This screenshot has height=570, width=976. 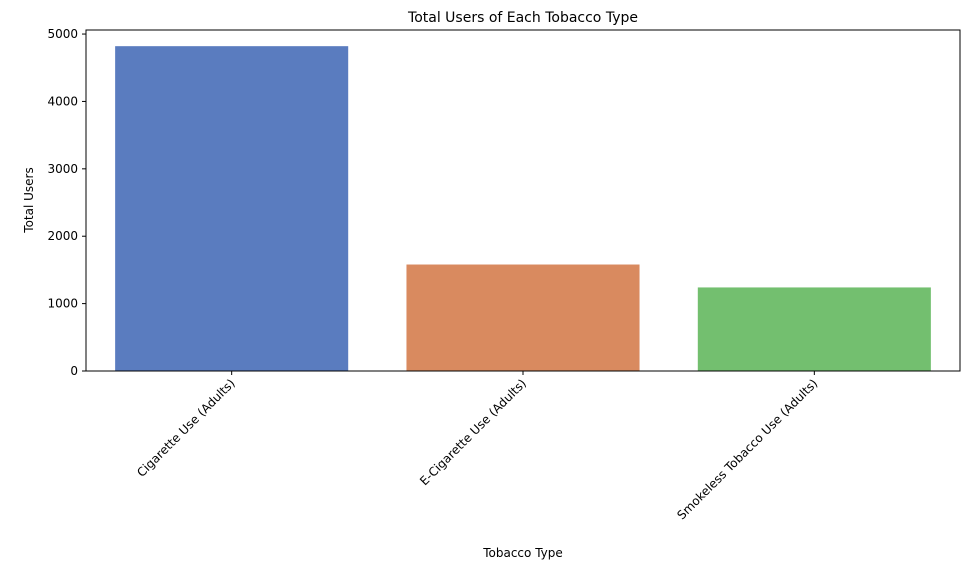 I want to click on y-tick-label: 4000, so click(x=62, y=101).